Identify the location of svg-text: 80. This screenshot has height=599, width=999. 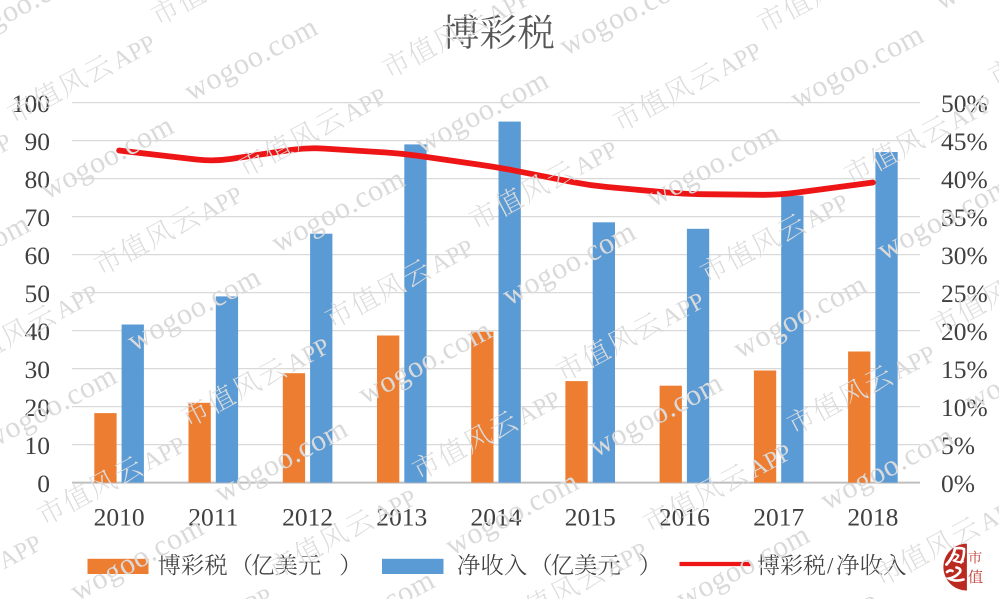
(38, 179).